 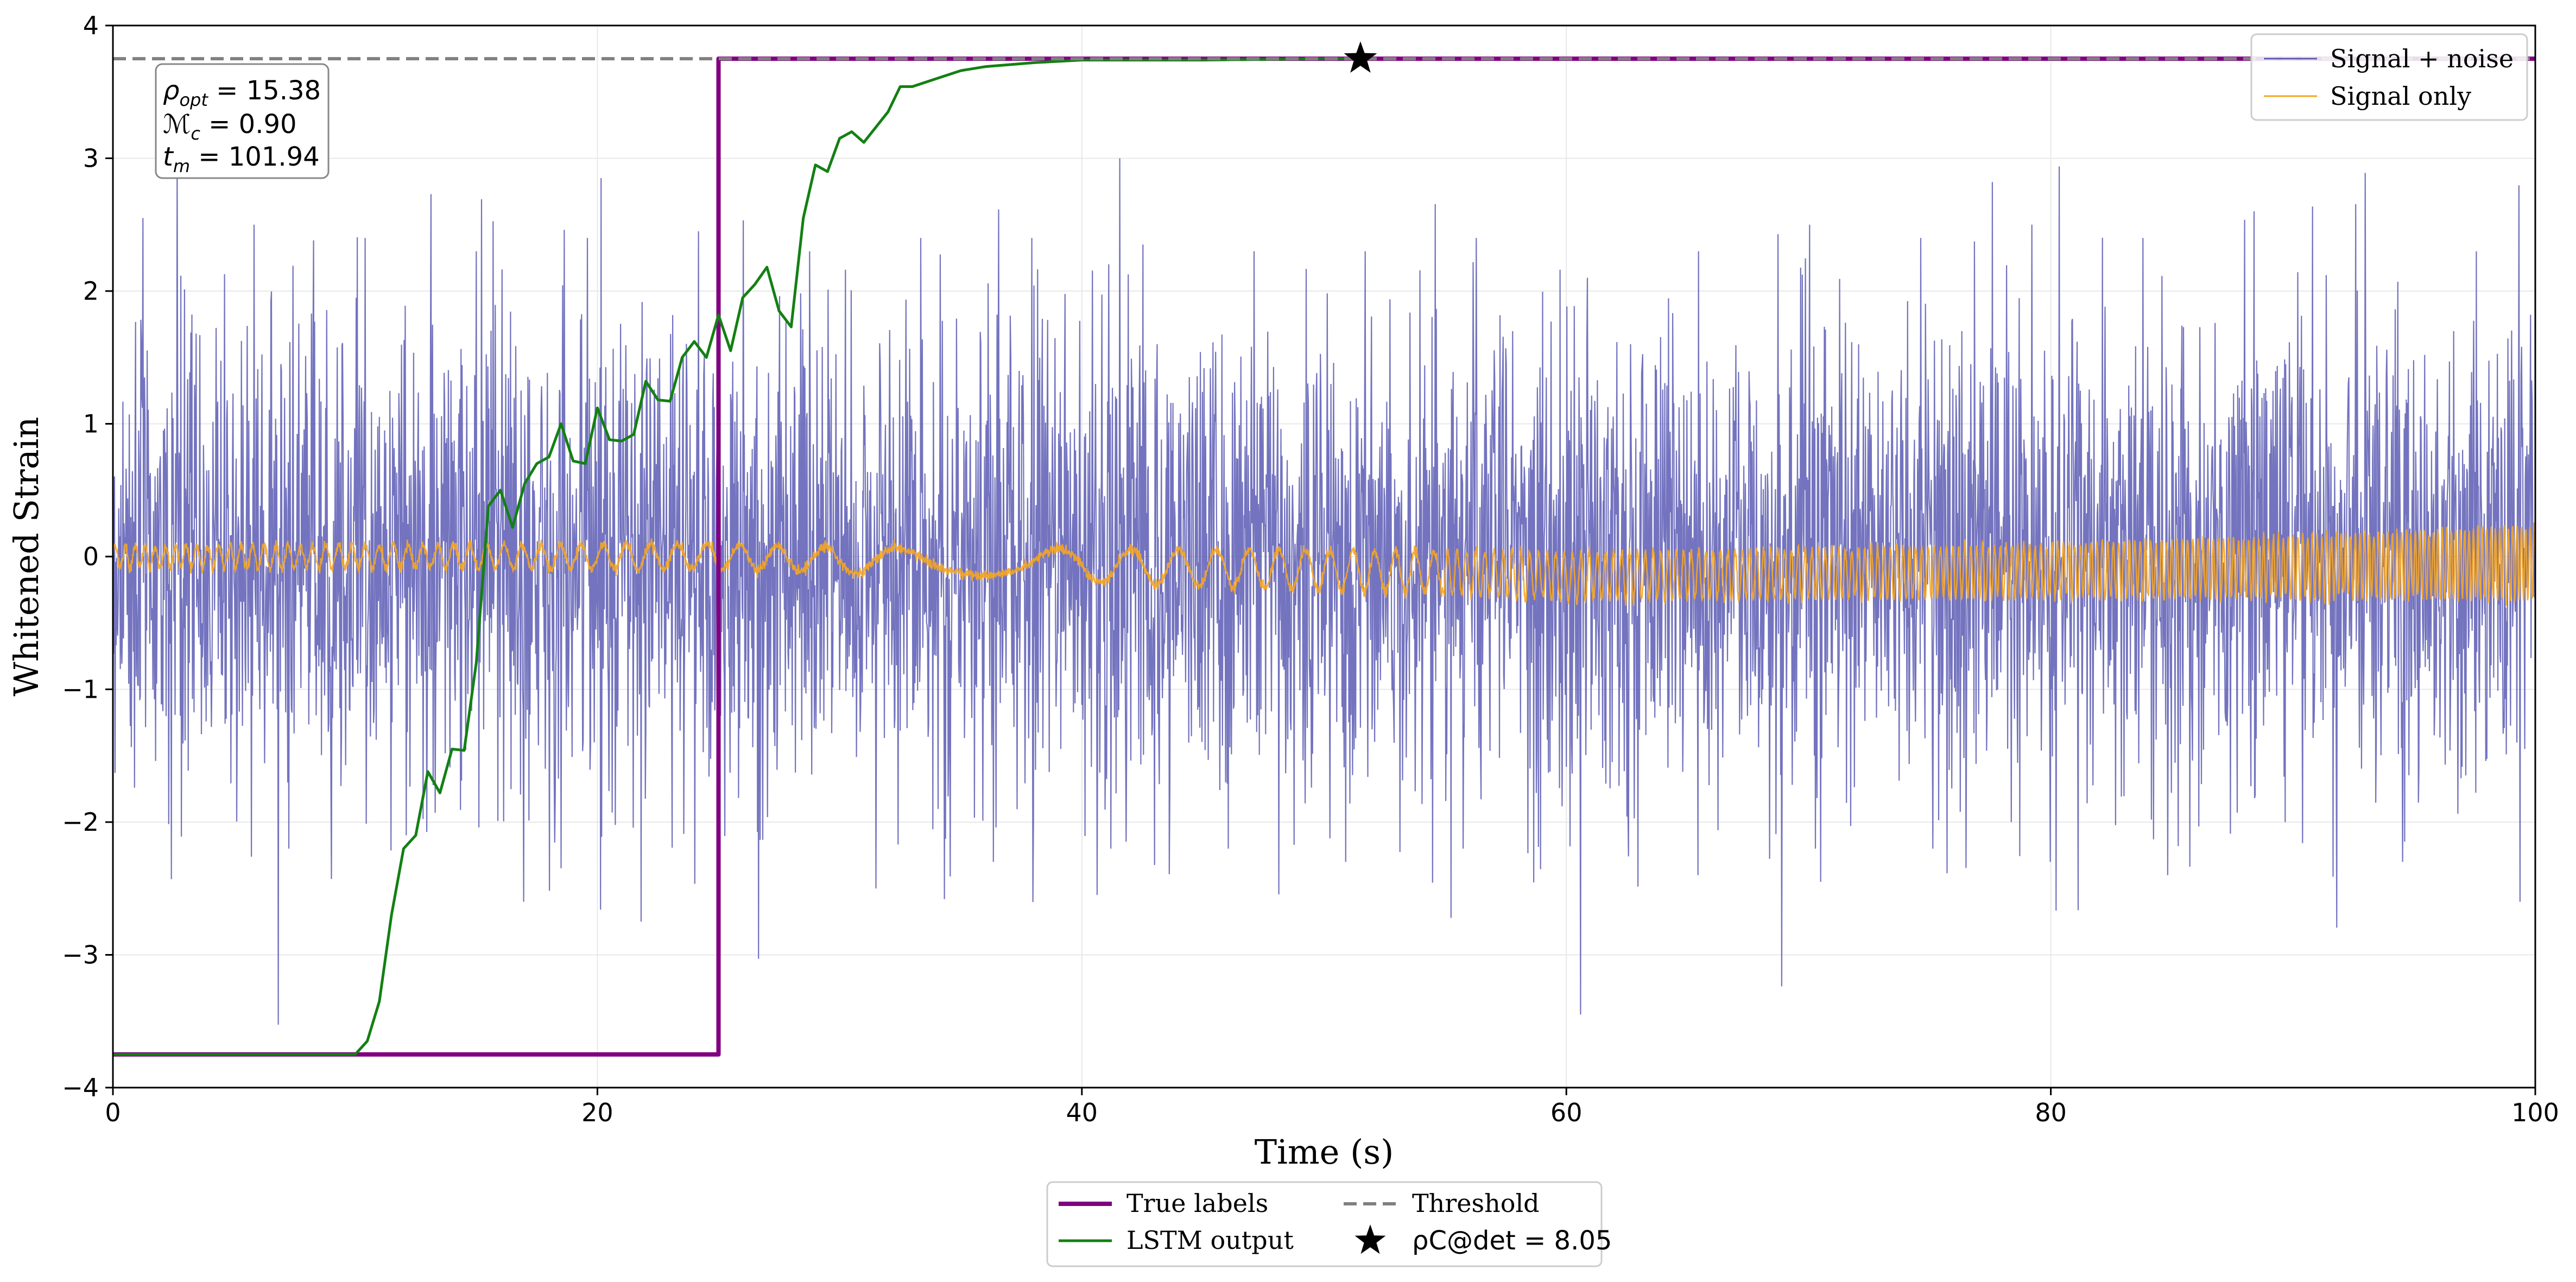 What do you see at coordinates (91, 291) in the screenshot?
I see `y-tick-label: 2` at bounding box center [91, 291].